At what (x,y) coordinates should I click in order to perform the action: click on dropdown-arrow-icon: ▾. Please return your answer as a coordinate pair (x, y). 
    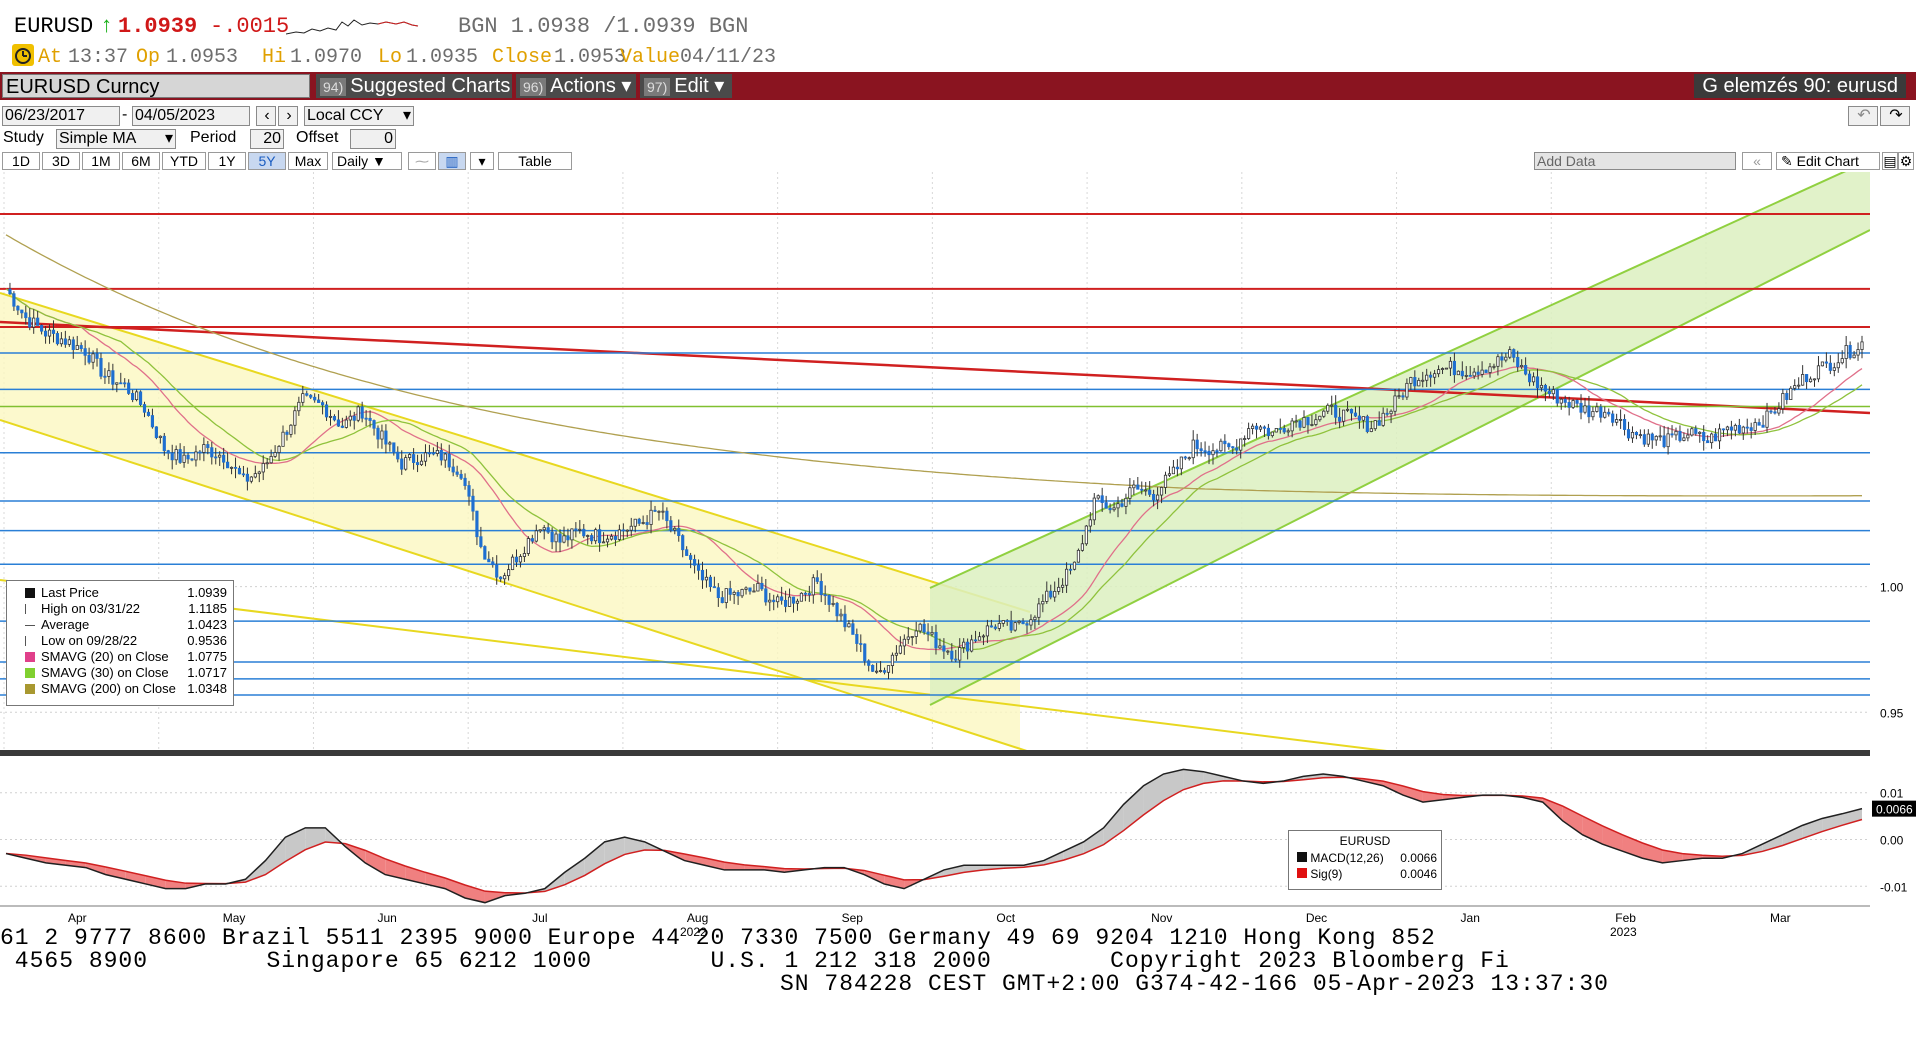
    Looking at the image, I should click on (406, 115).